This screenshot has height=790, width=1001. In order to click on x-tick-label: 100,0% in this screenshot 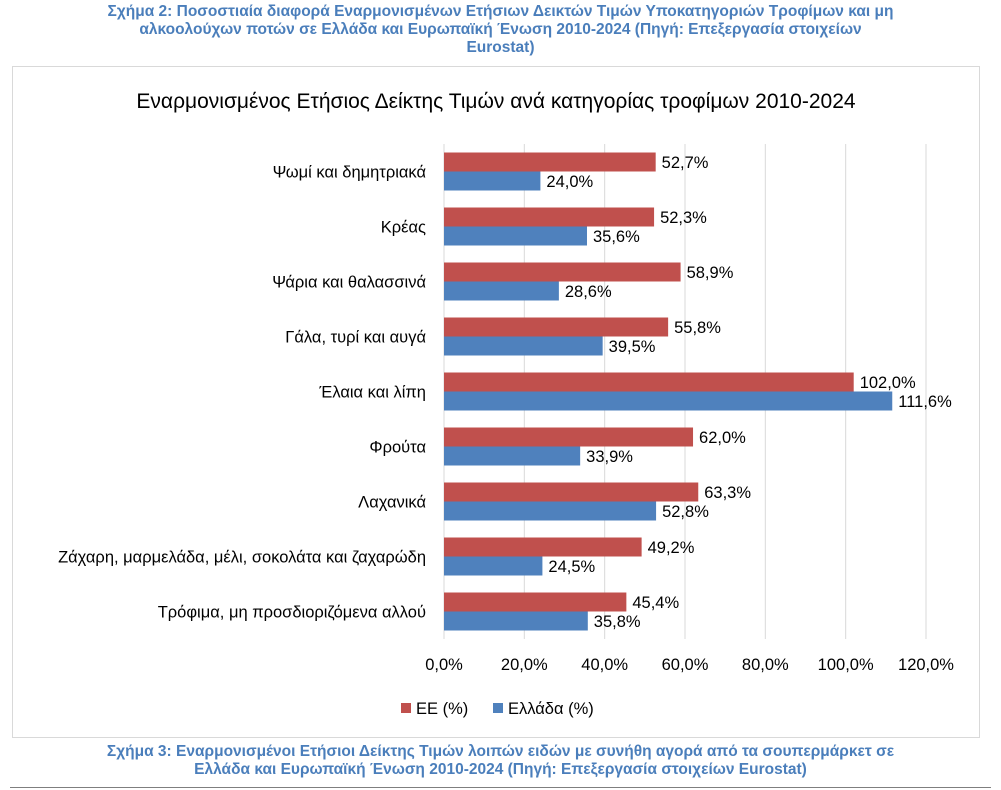, I will do `click(846, 665)`.